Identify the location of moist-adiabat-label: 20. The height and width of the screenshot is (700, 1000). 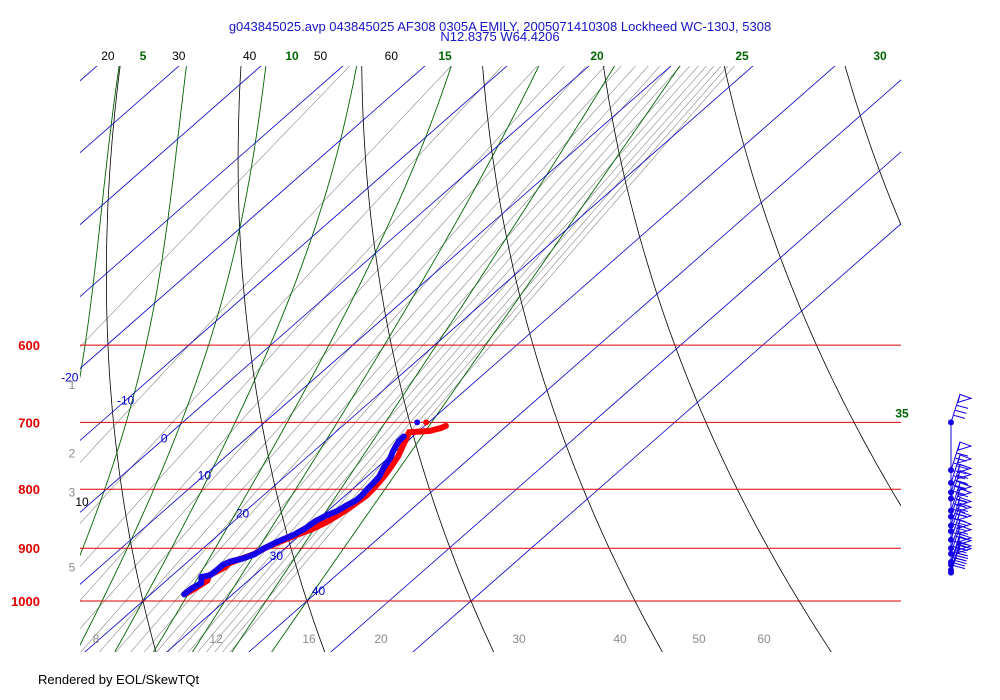
(597, 56).